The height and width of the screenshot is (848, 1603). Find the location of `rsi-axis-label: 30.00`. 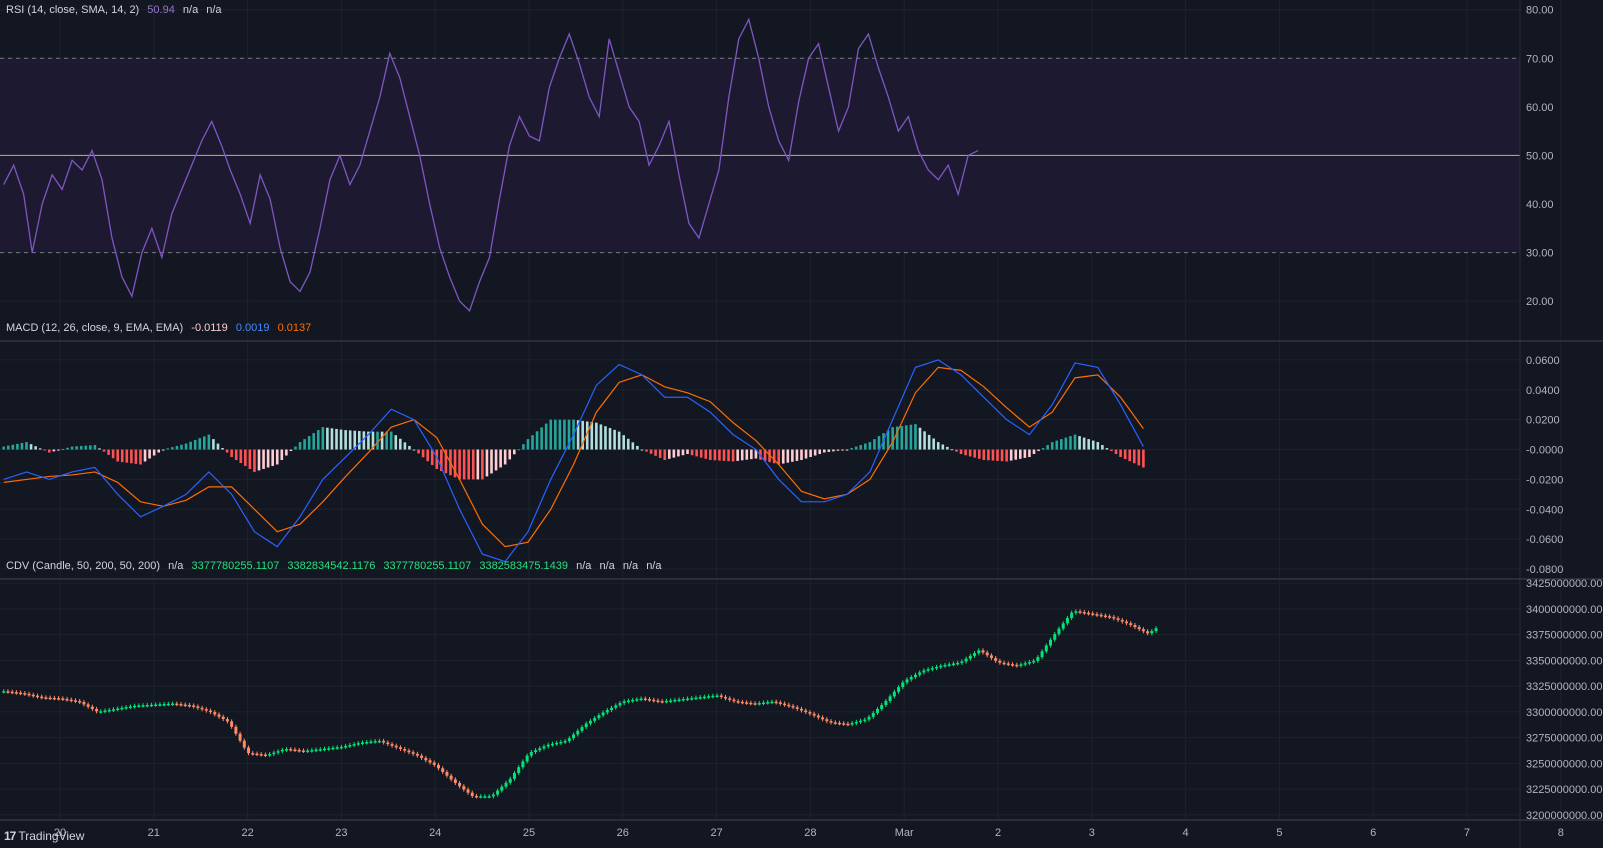

rsi-axis-label: 30.00 is located at coordinates (1540, 254).